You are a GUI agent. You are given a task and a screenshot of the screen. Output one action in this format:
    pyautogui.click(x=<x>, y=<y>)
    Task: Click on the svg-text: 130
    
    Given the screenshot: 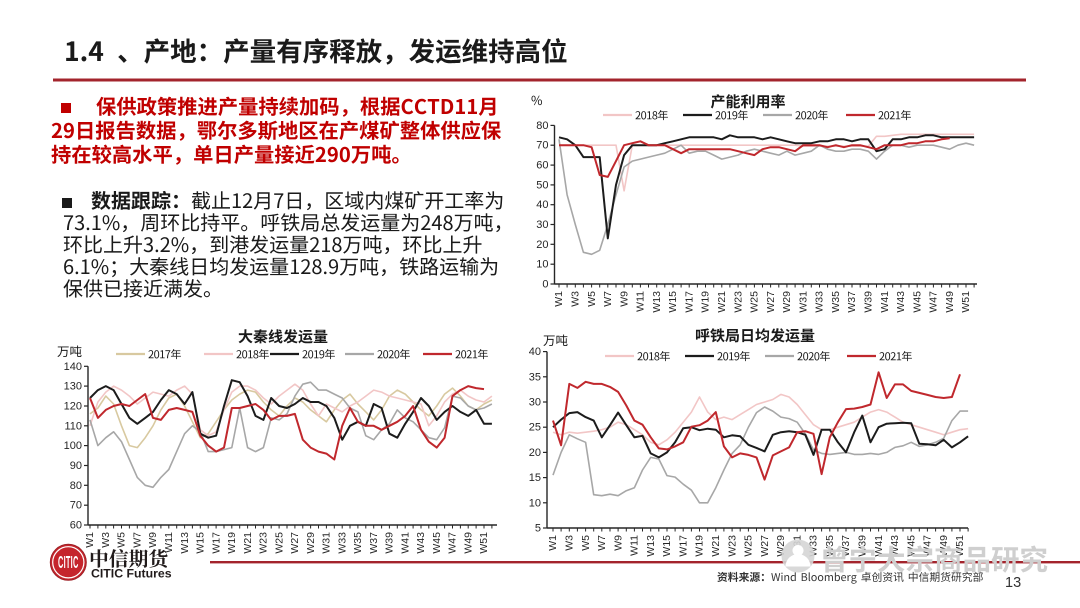 What is the action you would take?
    pyautogui.click(x=73, y=387)
    